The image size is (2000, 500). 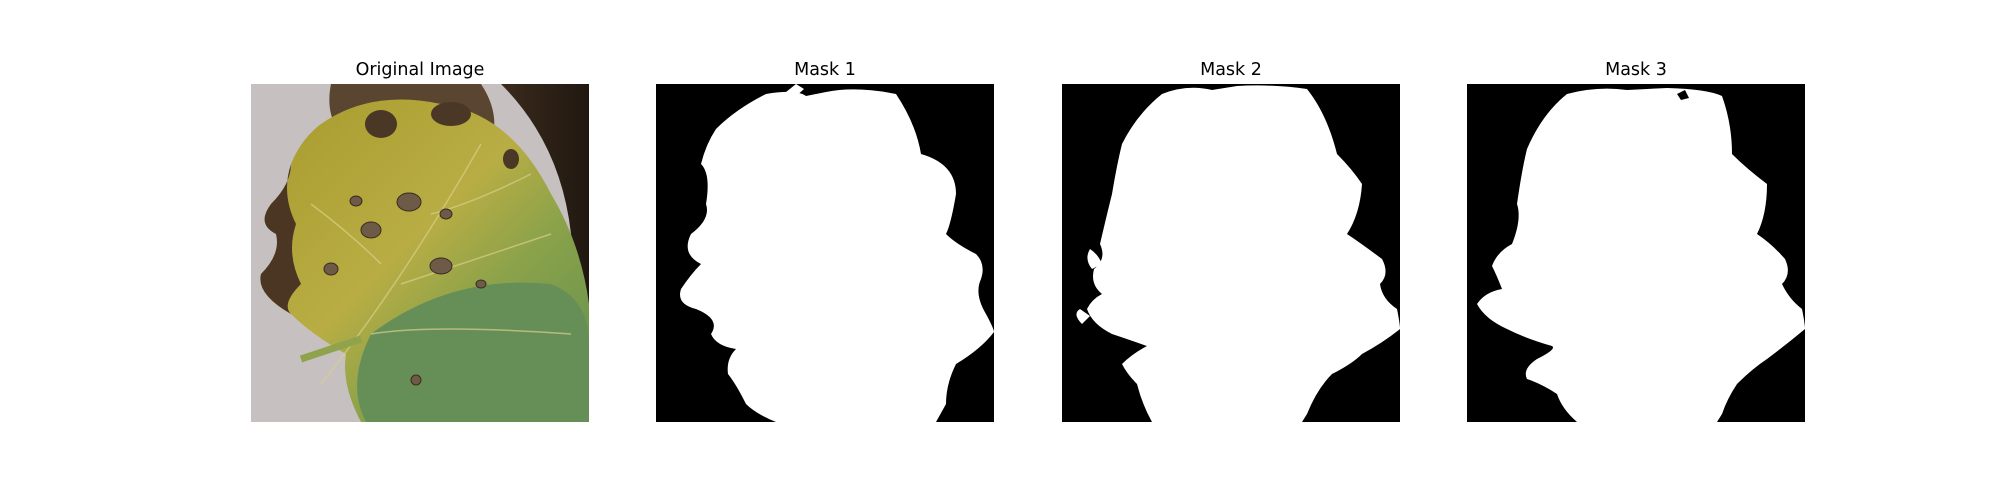 I want to click on panel-title: Original Image, so click(x=420, y=70).